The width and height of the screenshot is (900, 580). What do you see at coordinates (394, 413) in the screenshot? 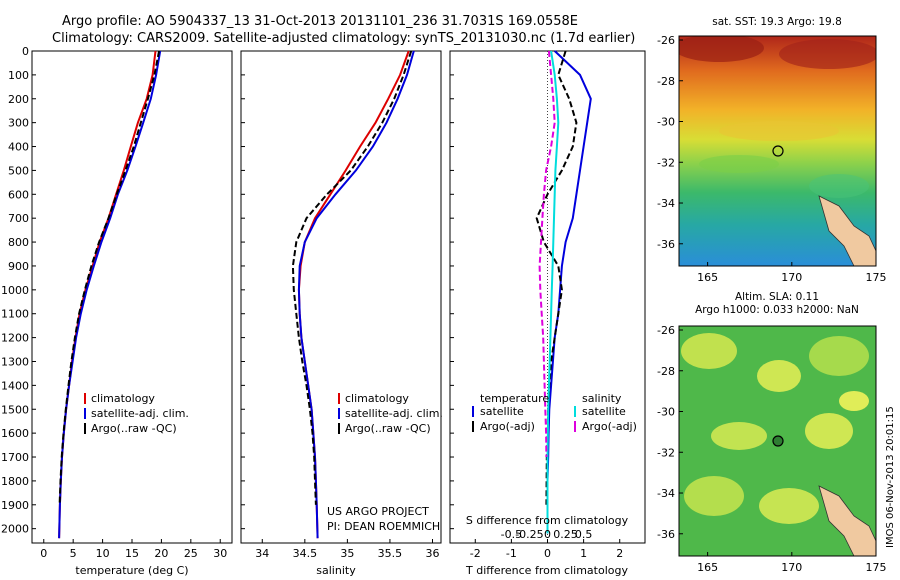
I see `legend-label-satellite-s: satellite-adj. clim.` at bounding box center [394, 413].